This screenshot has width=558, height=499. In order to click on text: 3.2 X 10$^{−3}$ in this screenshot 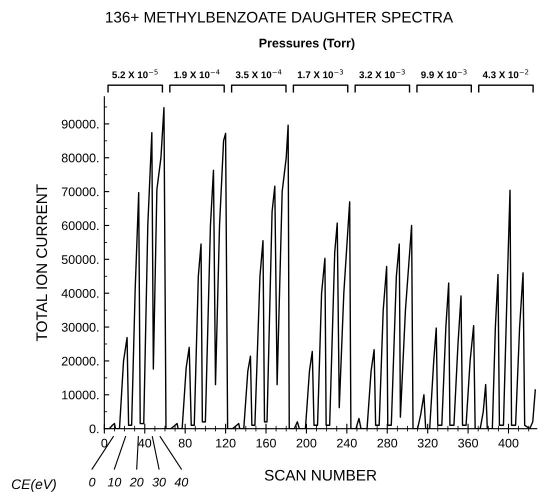, I will do `click(382, 73)`.